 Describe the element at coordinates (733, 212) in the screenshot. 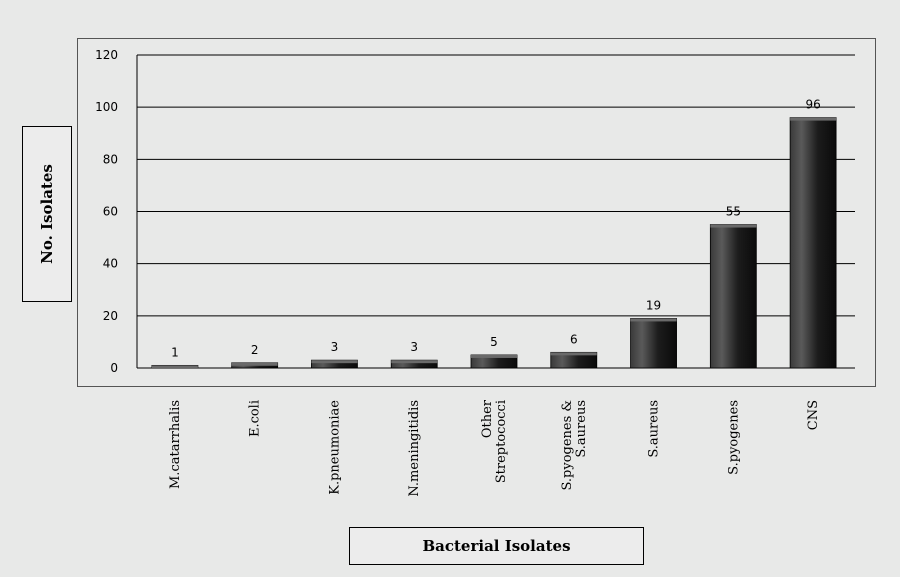

I see `data-label: 55` at that location.